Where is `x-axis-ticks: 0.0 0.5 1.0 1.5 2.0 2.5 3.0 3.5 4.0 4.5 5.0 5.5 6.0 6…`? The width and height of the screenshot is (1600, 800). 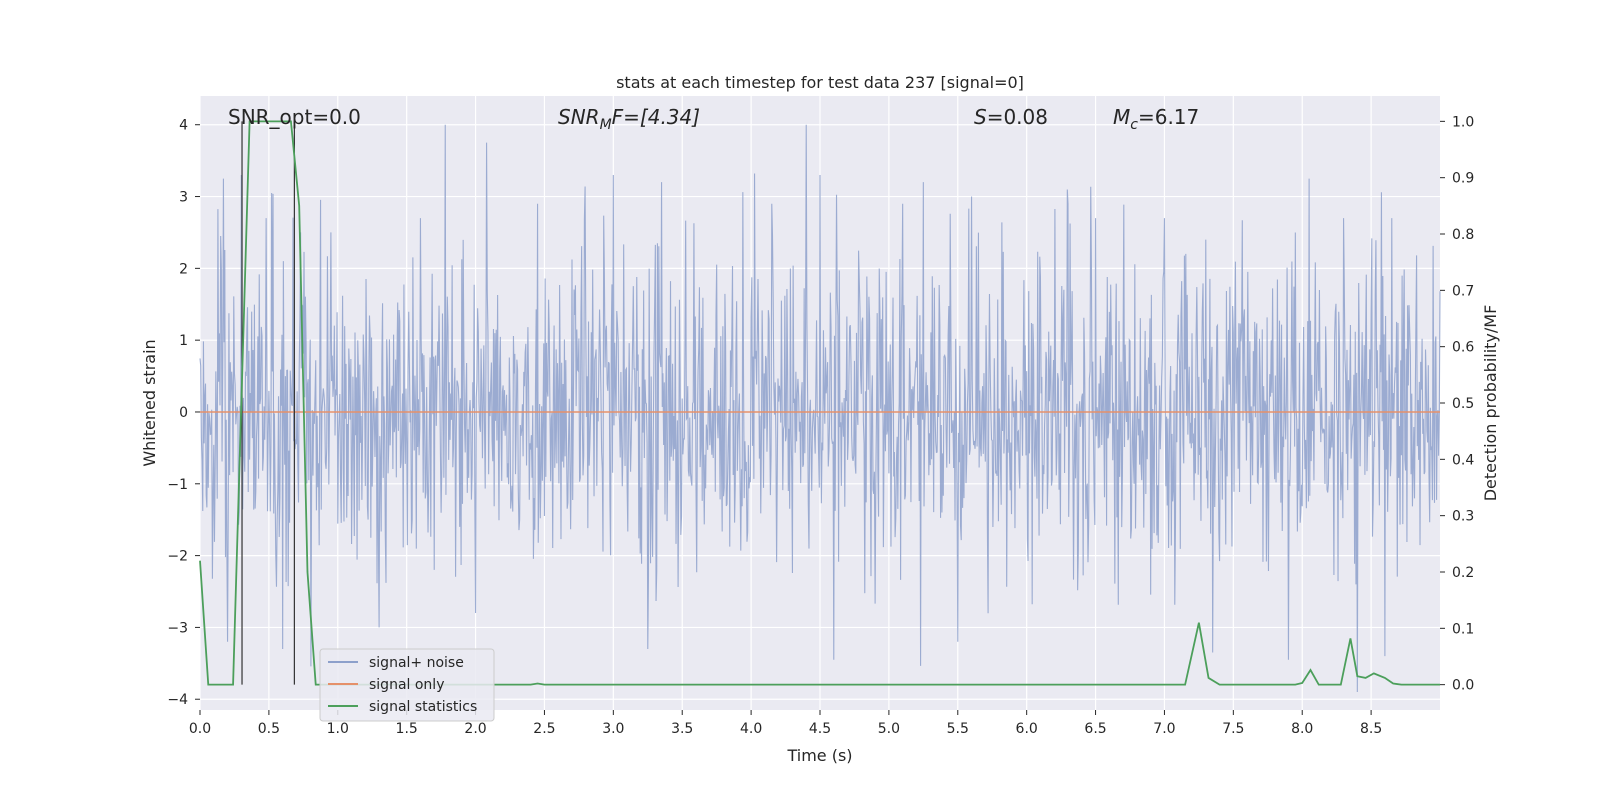
x-axis-ticks: 0.0 0.5 1.0 1.5 2.0 2.5 3.0 3.5 4.0 4.5 5.0 5.5 6.0 6… is located at coordinates (785, 723).